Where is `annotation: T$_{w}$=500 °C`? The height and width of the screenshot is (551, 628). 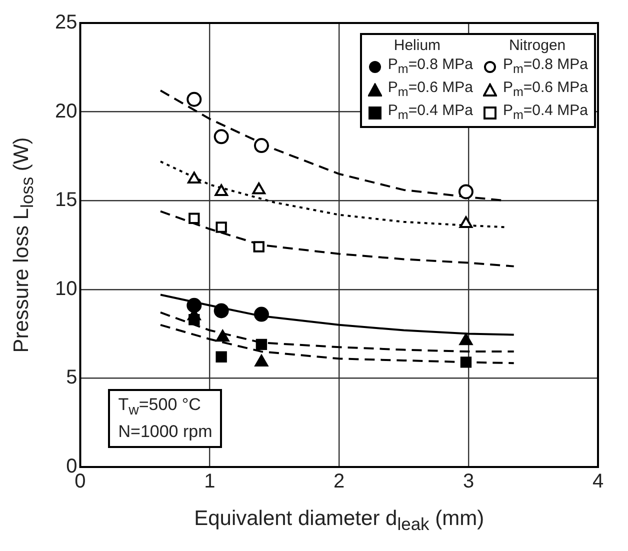
annotation: T$_{w}$=500 °C is located at coordinates (160, 407).